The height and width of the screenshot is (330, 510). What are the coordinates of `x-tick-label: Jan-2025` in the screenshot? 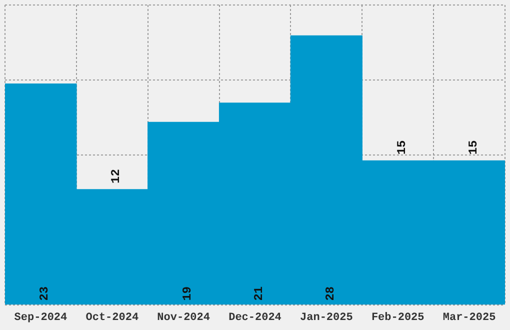 It's located at (327, 318).